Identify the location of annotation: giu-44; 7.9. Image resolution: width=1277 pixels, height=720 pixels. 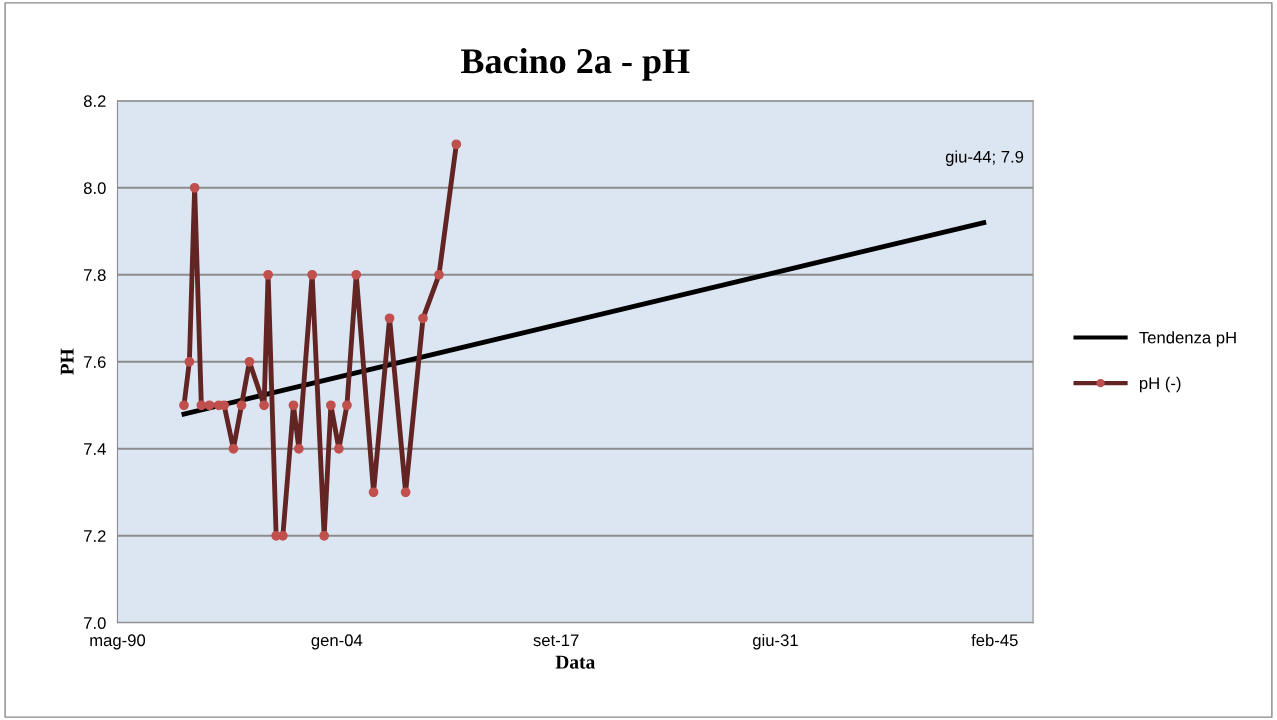
(984, 158).